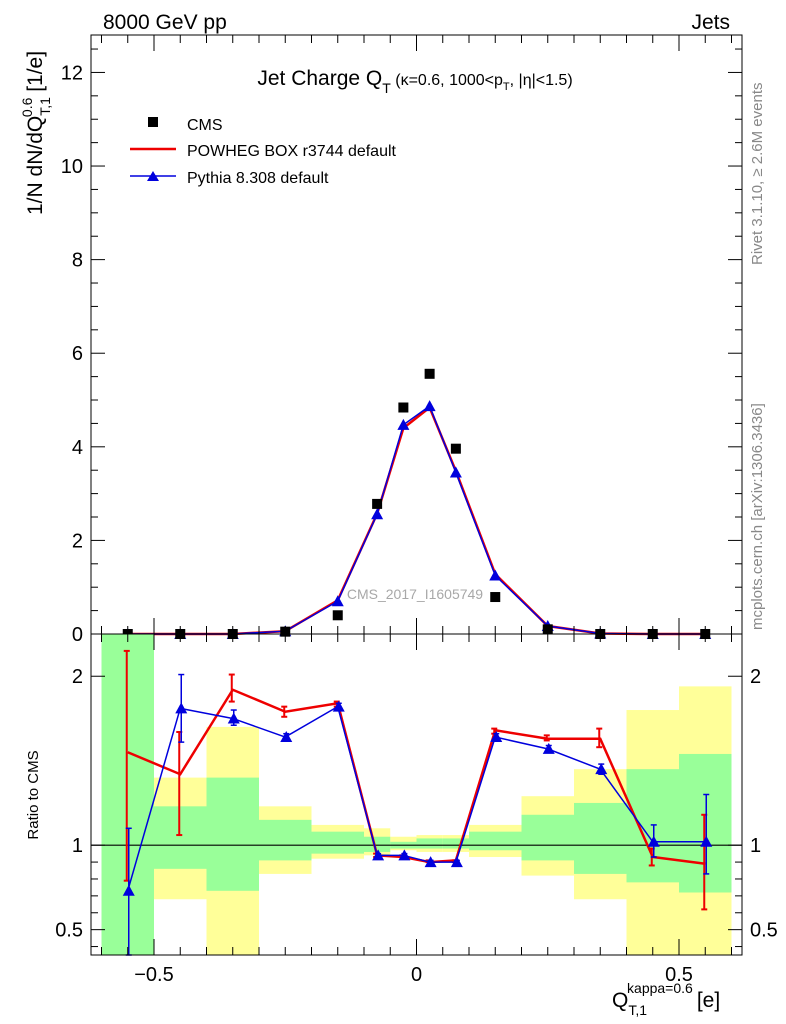 The height and width of the screenshot is (1024, 786). I want to click on ratio-y-tick-label-right: 1, so click(755, 846).